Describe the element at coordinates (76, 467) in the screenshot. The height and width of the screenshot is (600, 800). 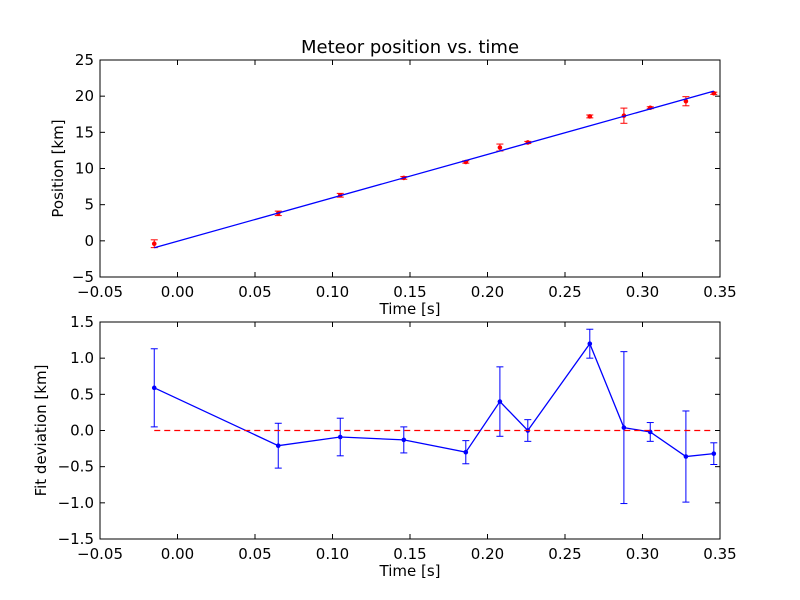
I see `y-tick-label: −0.5` at that location.